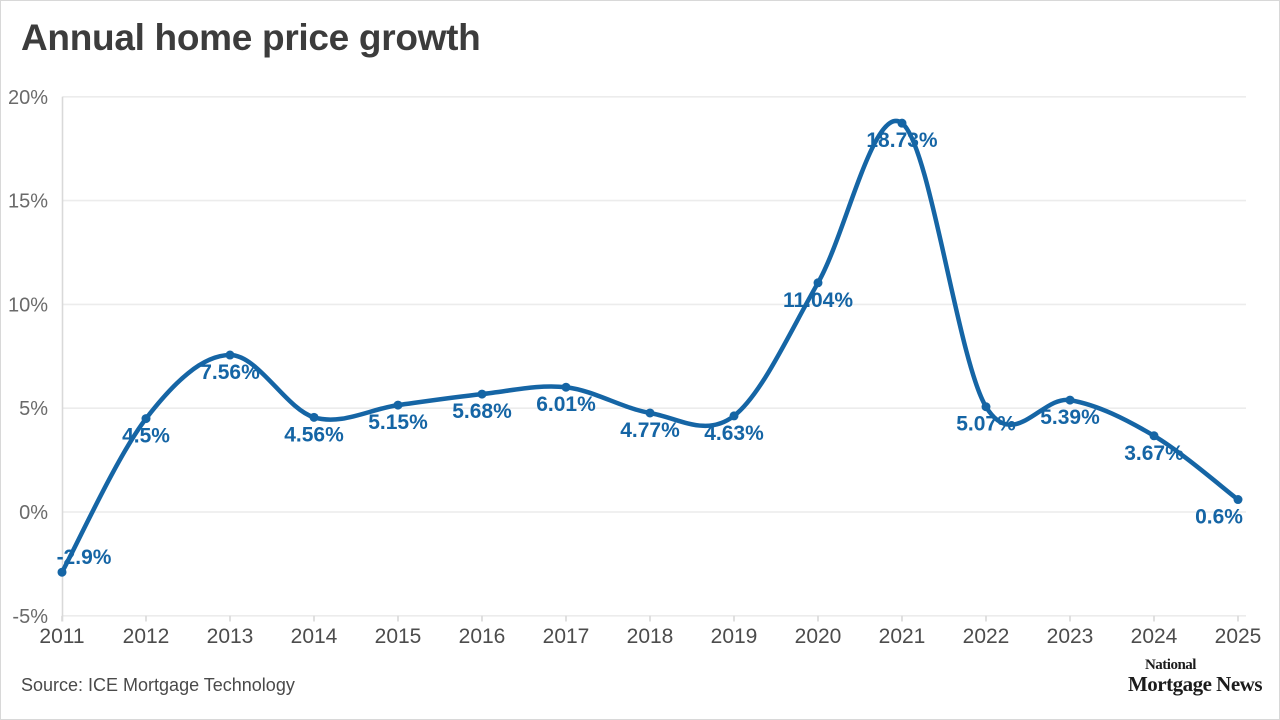 This screenshot has width=1280, height=720. What do you see at coordinates (251, 37) in the screenshot?
I see `page-title: Annual home price growth` at bounding box center [251, 37].